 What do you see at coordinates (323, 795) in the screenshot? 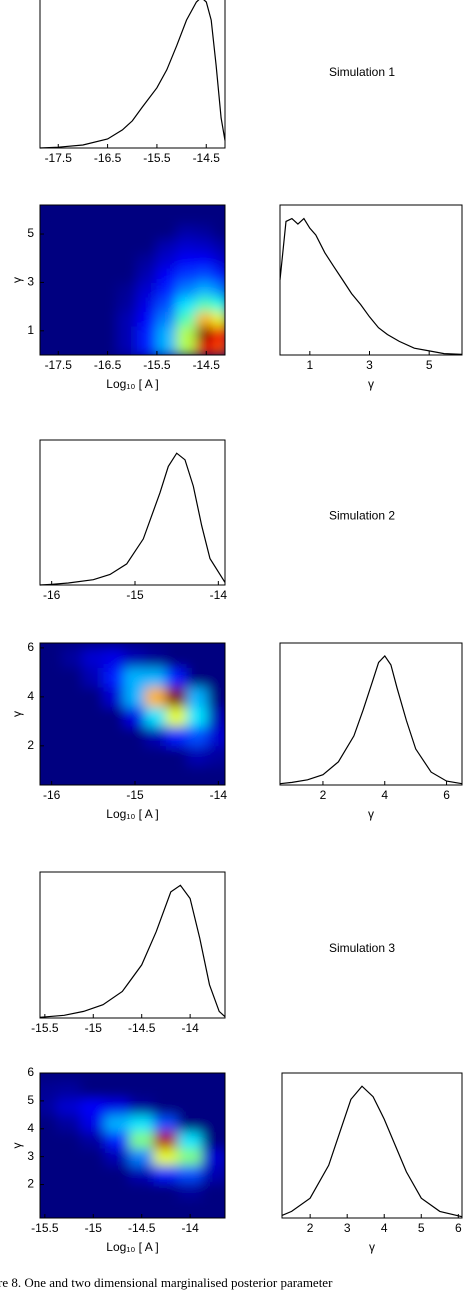
I see `x-tick-label: 2` at bounding box center [323, 795].